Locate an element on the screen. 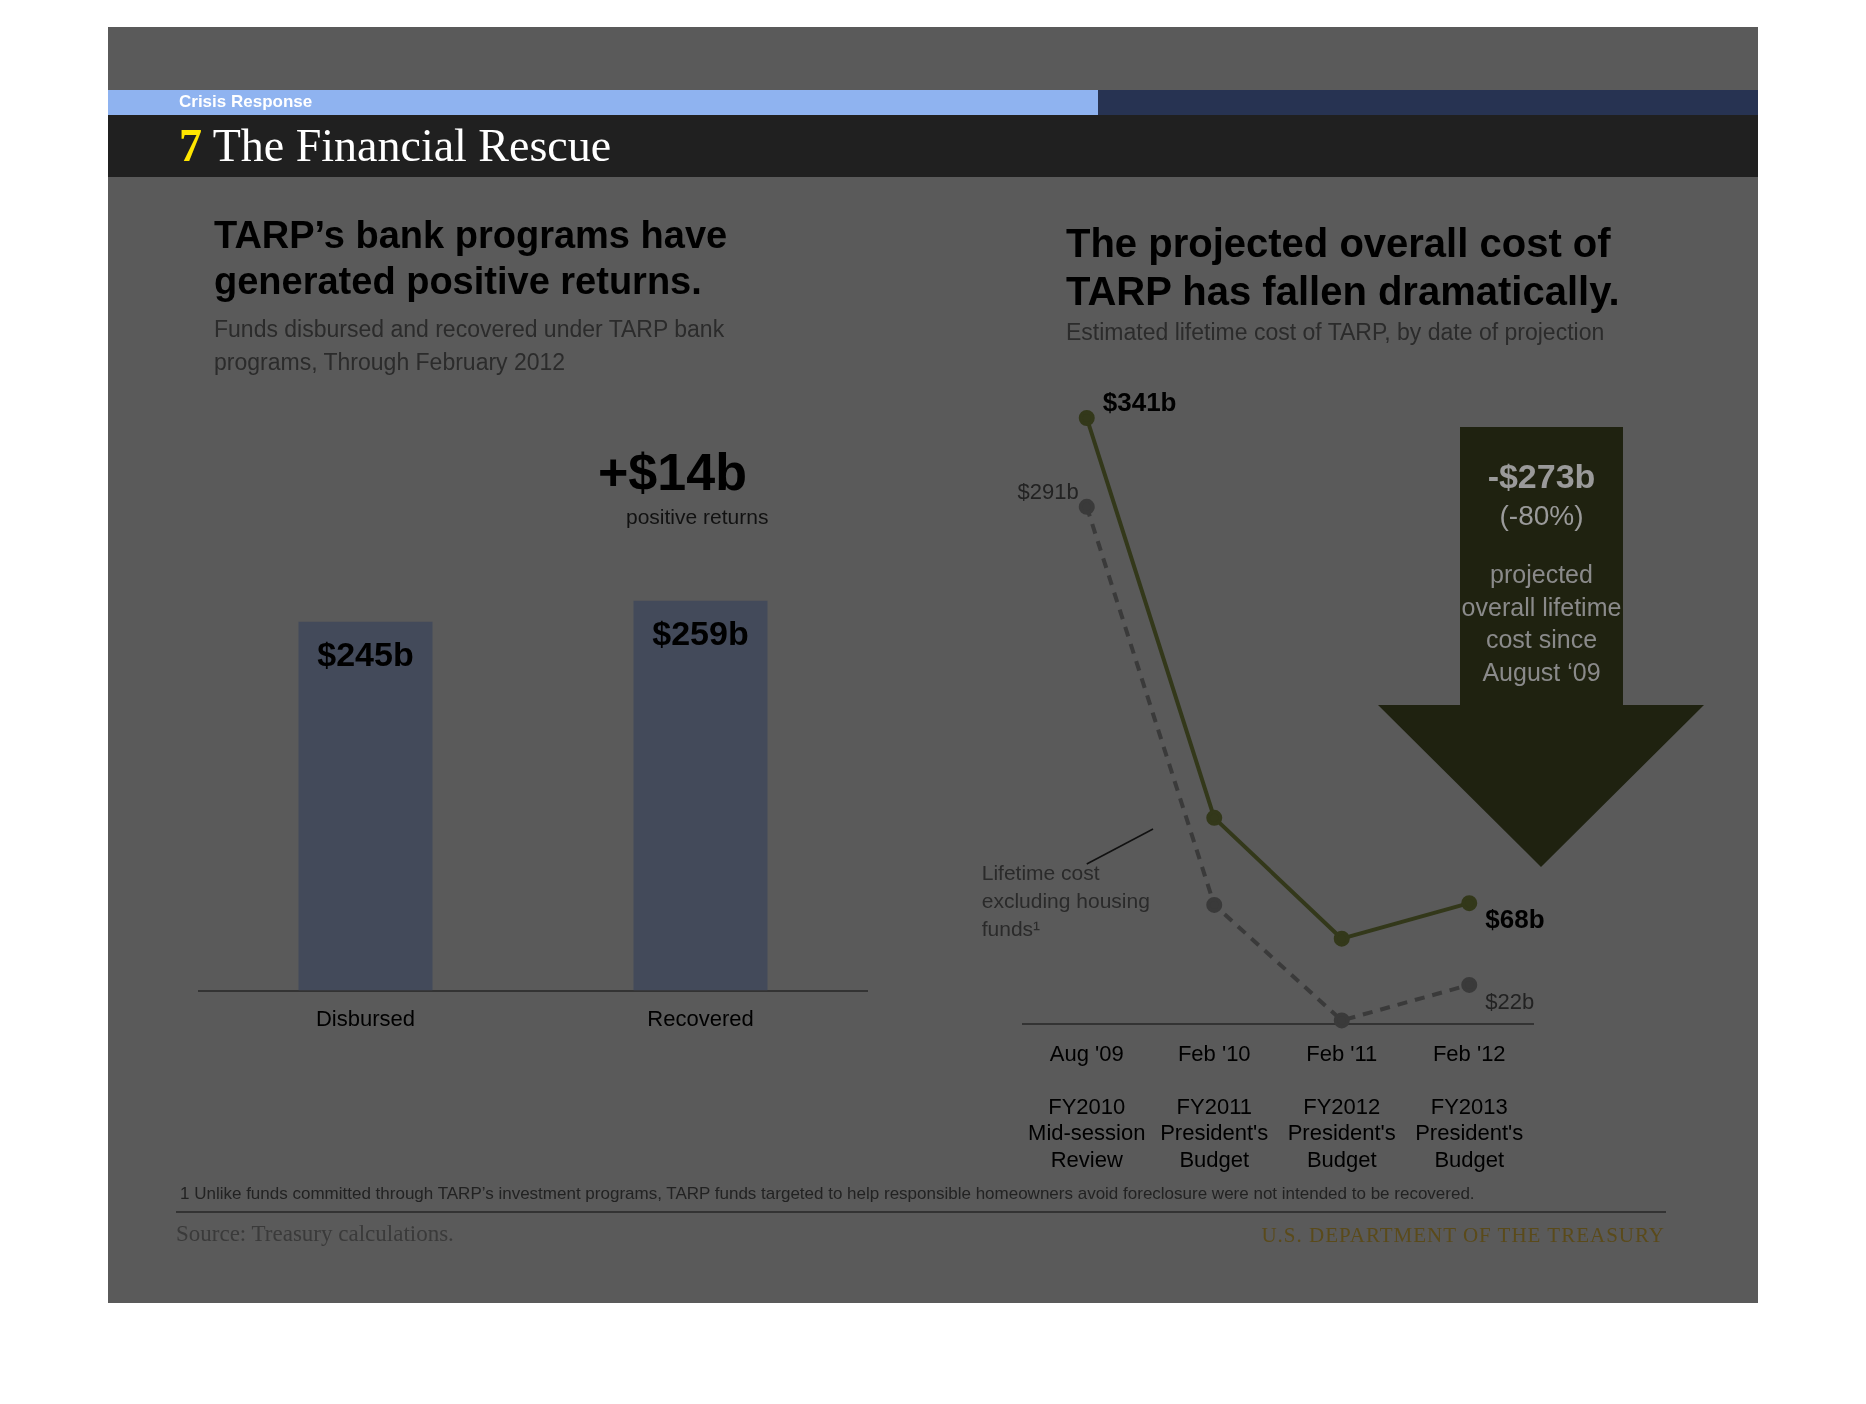 The width and height of the screenshot is (1866, 1404). chart-title: TARP’s bank programs have generated positive returns. is located at coordinates (471, 258).